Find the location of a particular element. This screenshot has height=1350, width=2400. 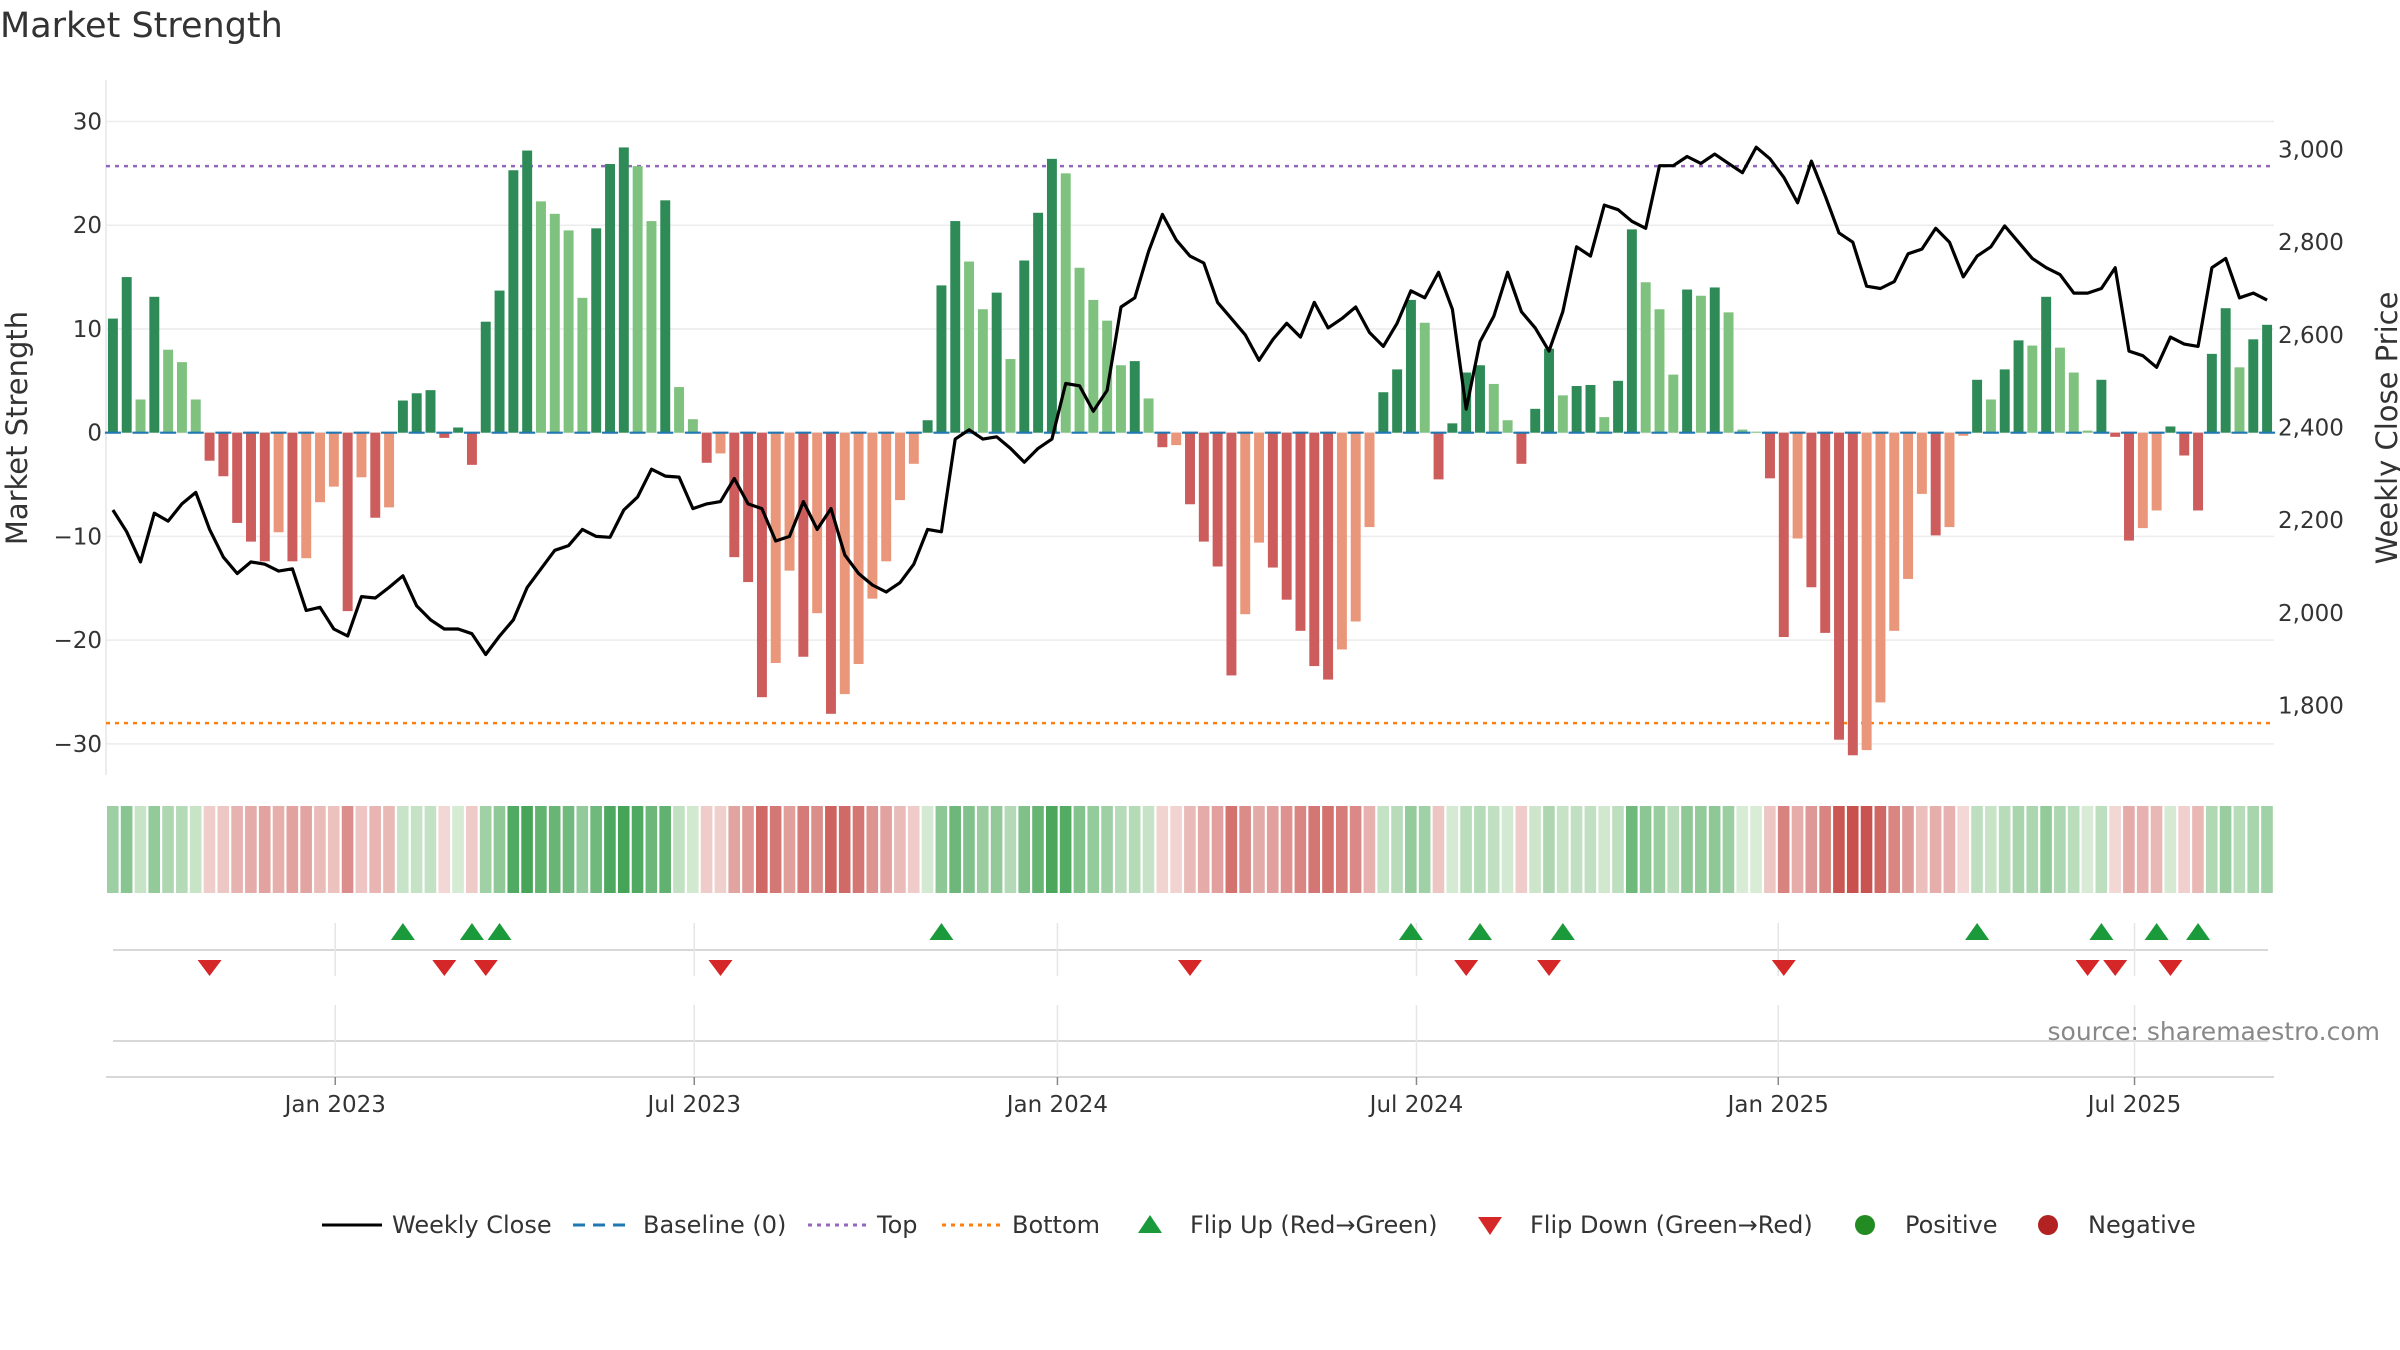

y-tick-label: −10 is located at coordinates (77, 537).